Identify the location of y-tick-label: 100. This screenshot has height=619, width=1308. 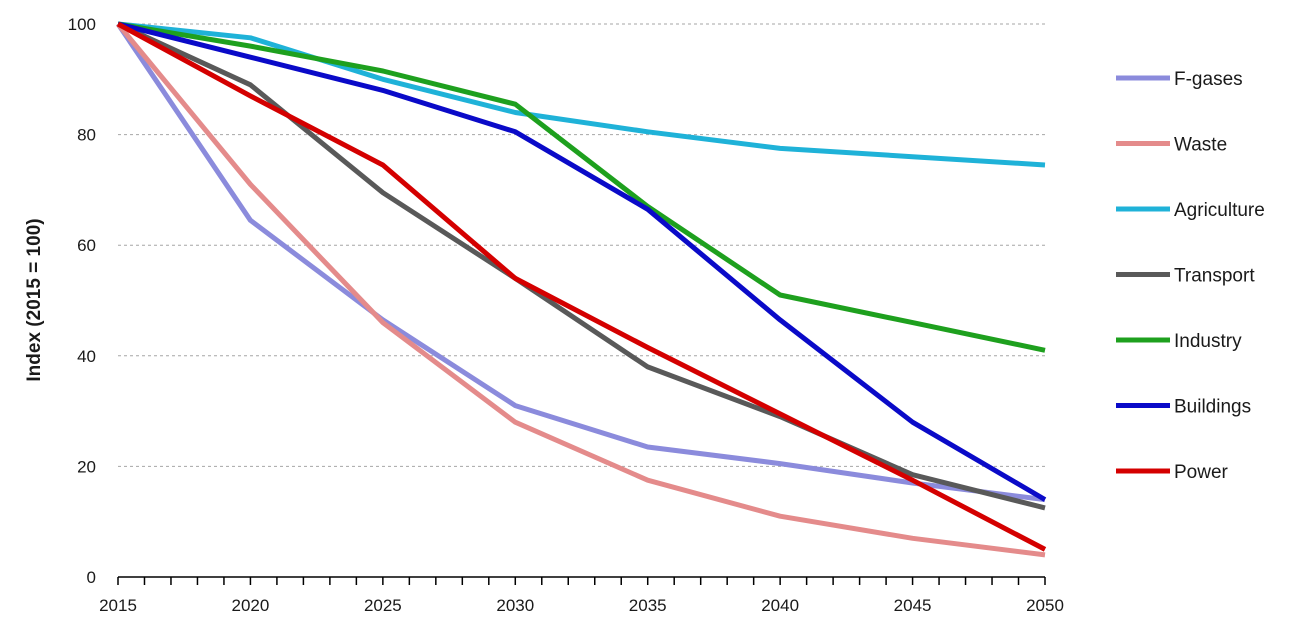
(82, 24).